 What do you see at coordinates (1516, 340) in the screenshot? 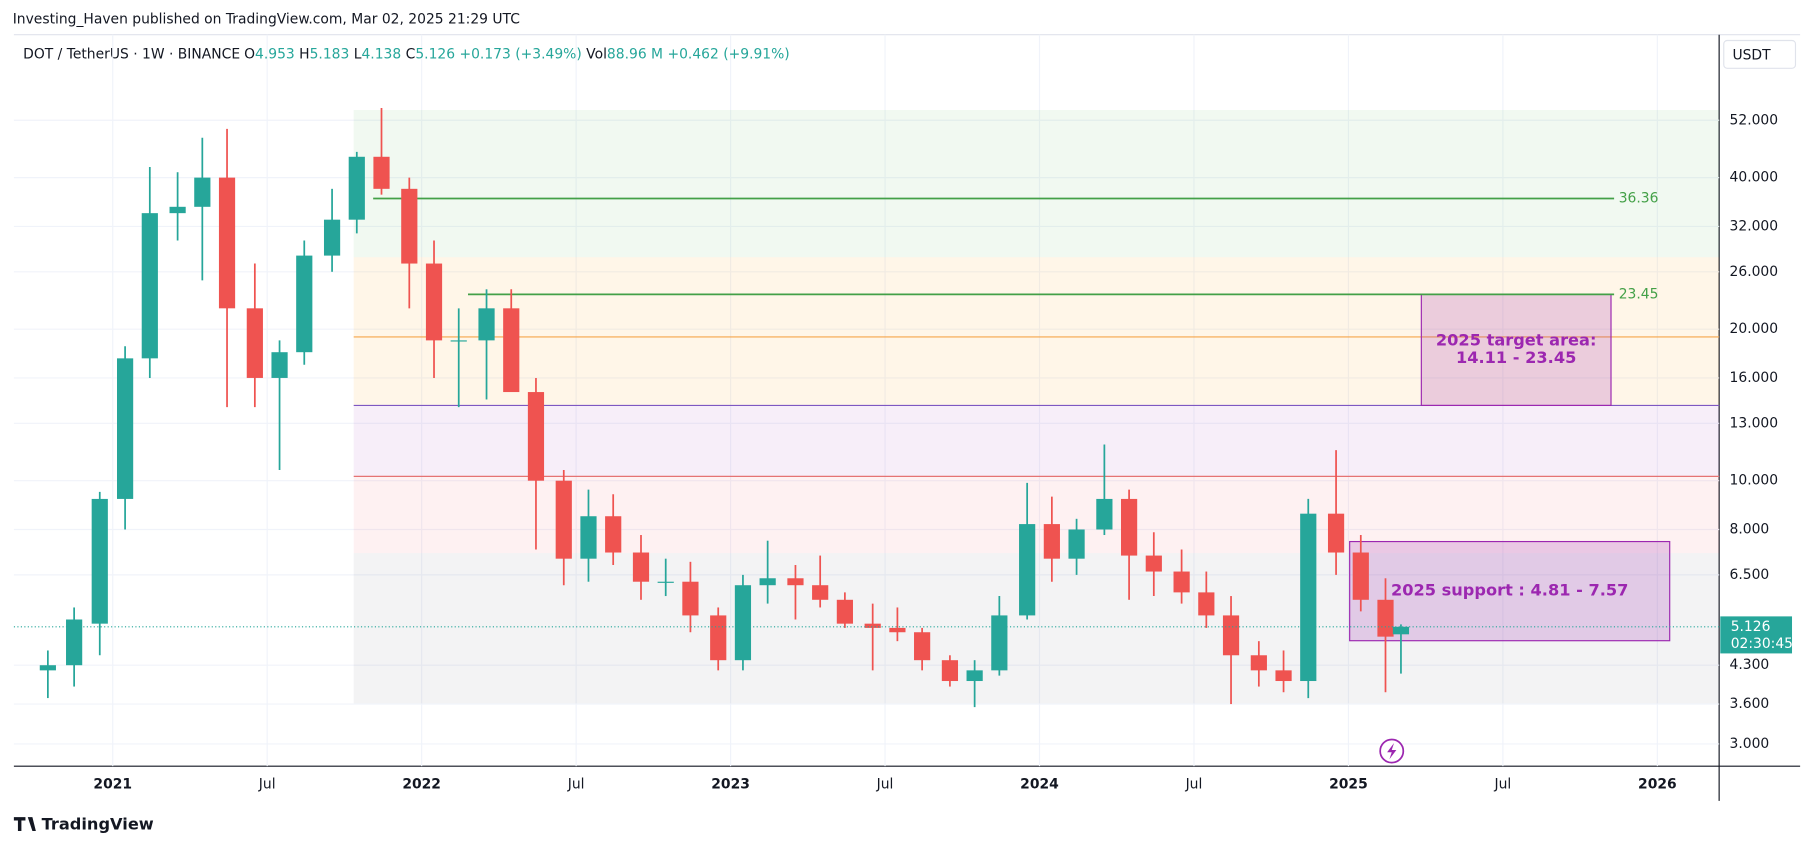
I see `annotation-text: 2025 target area:` at bounding box center [1516, 340].